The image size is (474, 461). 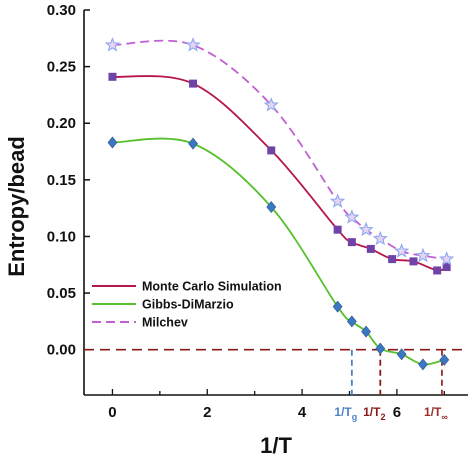 I want to click on y-tick-label: 0.10, so click(x=61, y=236).